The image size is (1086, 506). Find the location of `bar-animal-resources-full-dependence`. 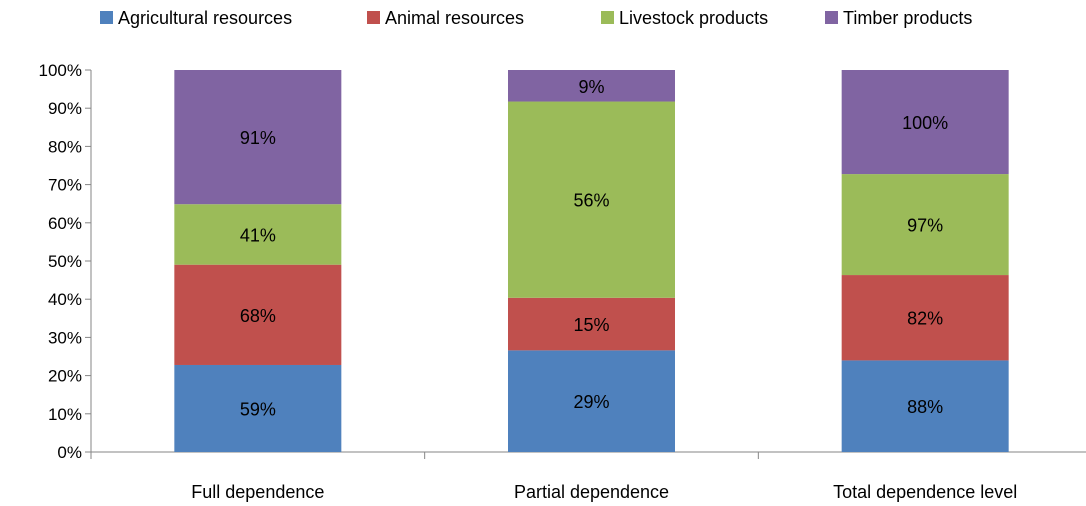

bar-animal-resources-full-dependence is located at coordinates (258, 314).